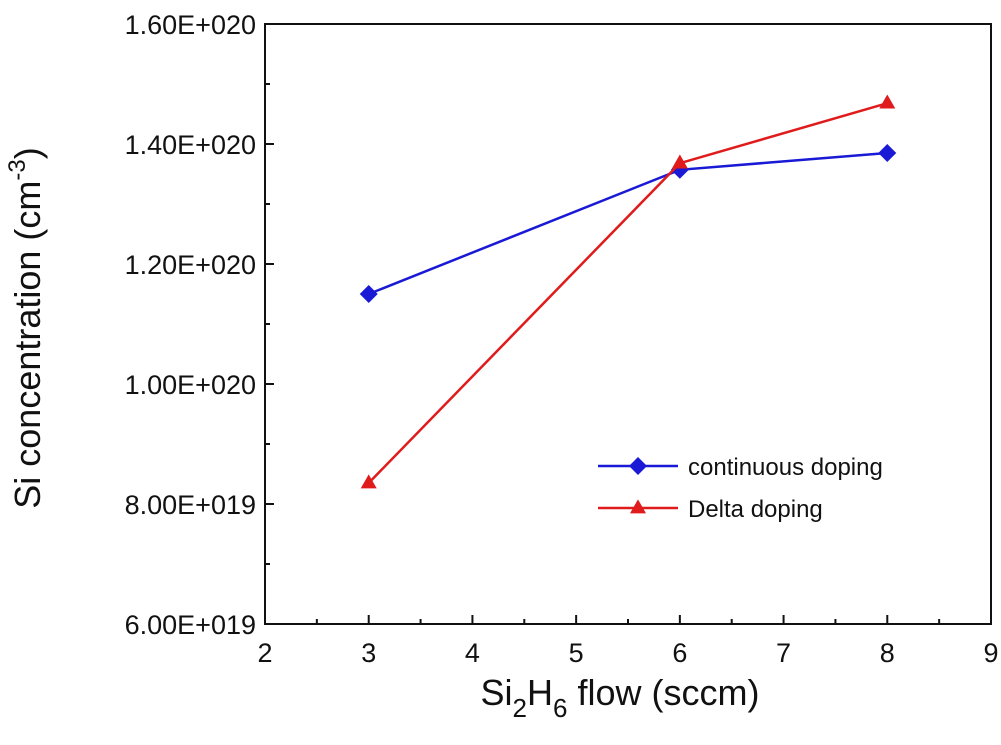  Describe the element at coordinates (27, 345) in the screenshot. I see `y-title-main: Si concentration (cm` at that location.